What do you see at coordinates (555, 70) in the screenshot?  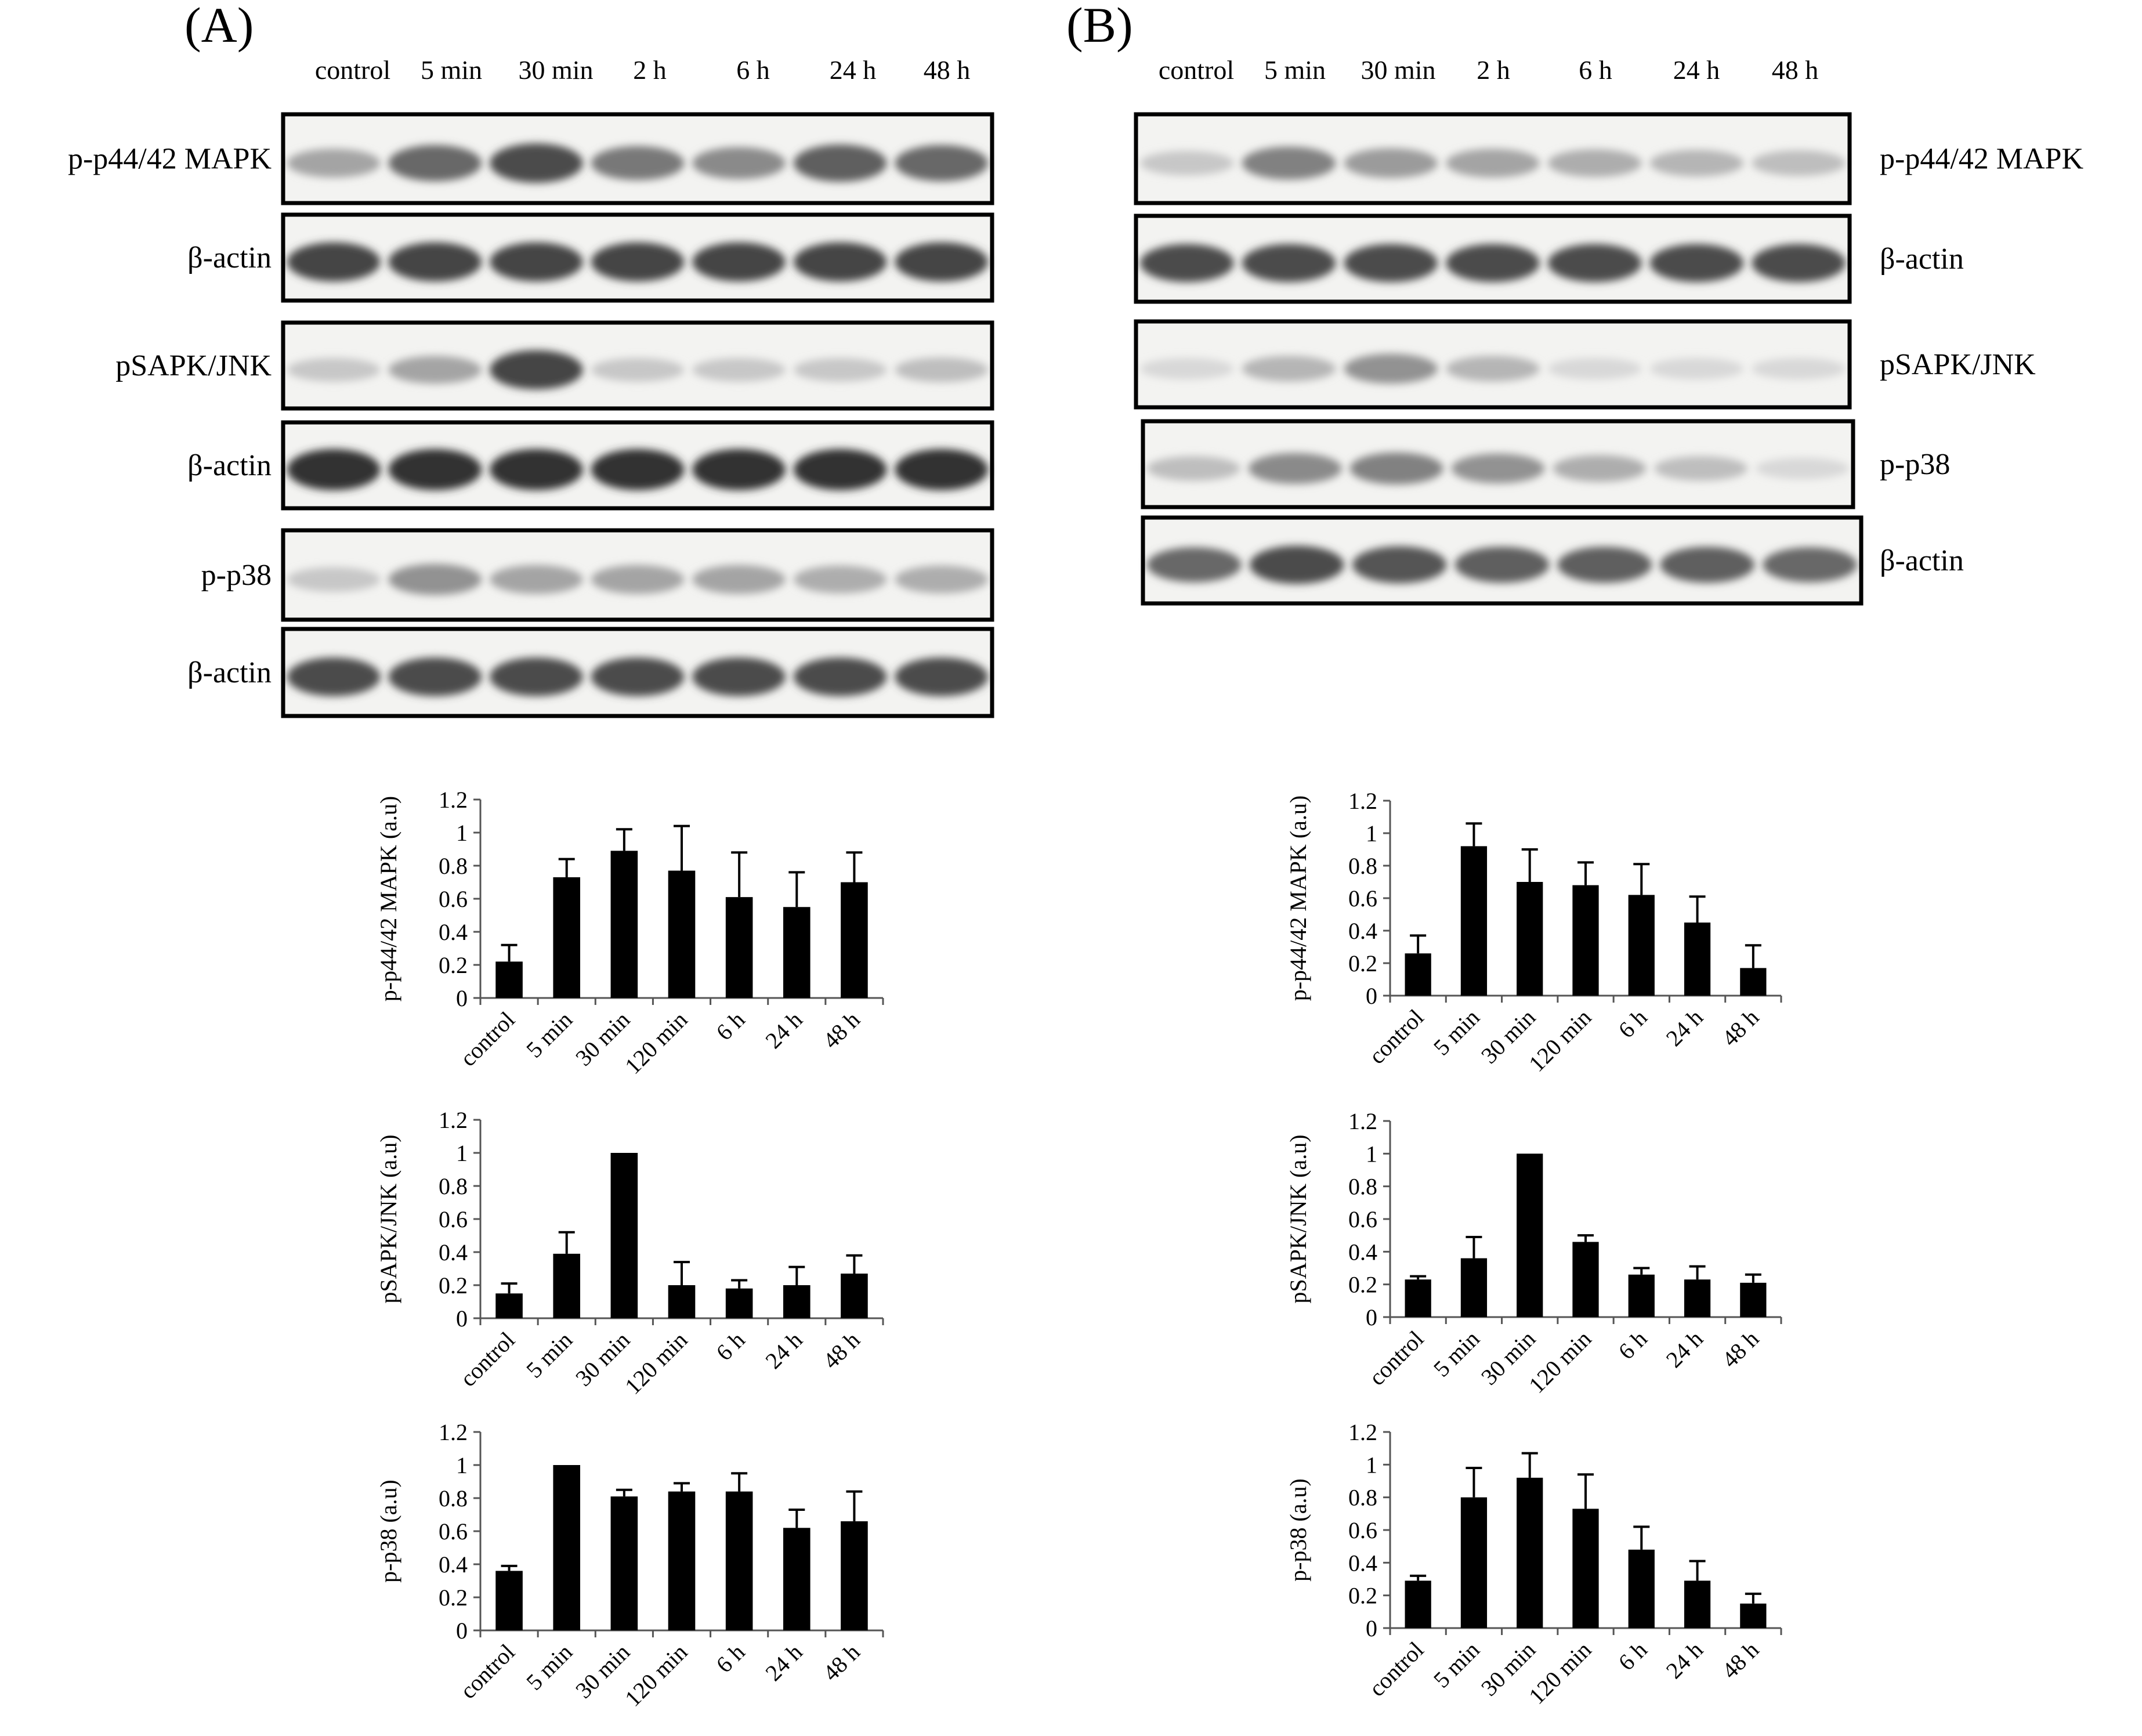 I see `lane-label: 30 min` at bounding box center [555, 70].